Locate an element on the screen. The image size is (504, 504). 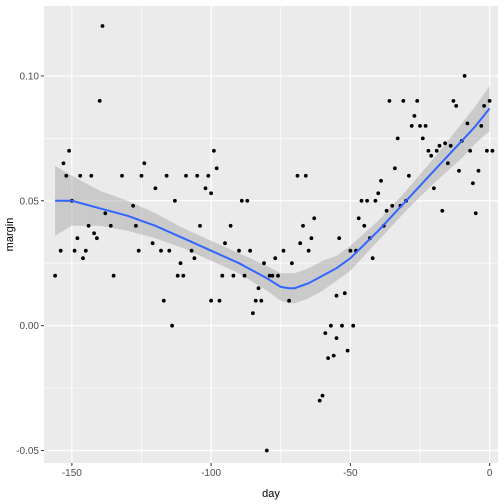
y-tick-label: 0.05 is located at coordinates (30, 201).